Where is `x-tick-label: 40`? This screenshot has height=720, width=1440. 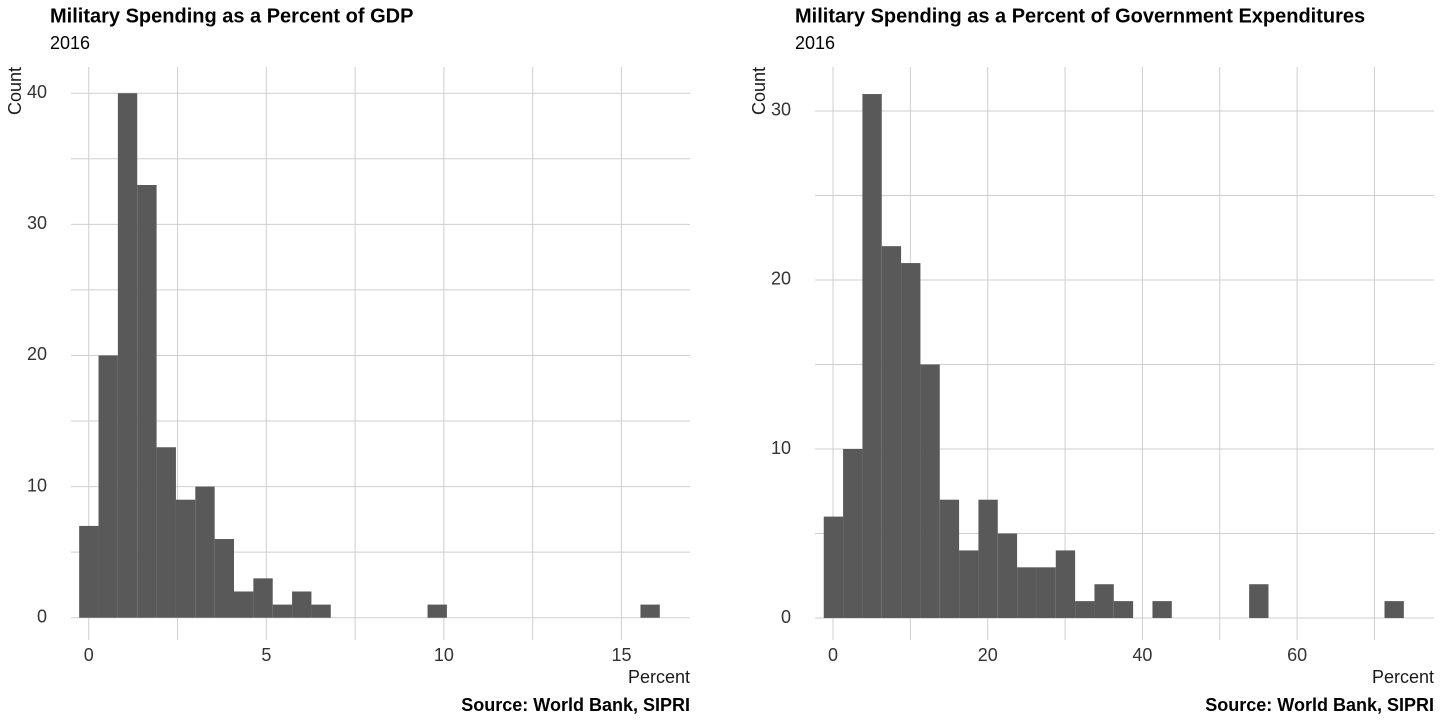 x-tick-label: 40 is located at coordinates (1142, 655).